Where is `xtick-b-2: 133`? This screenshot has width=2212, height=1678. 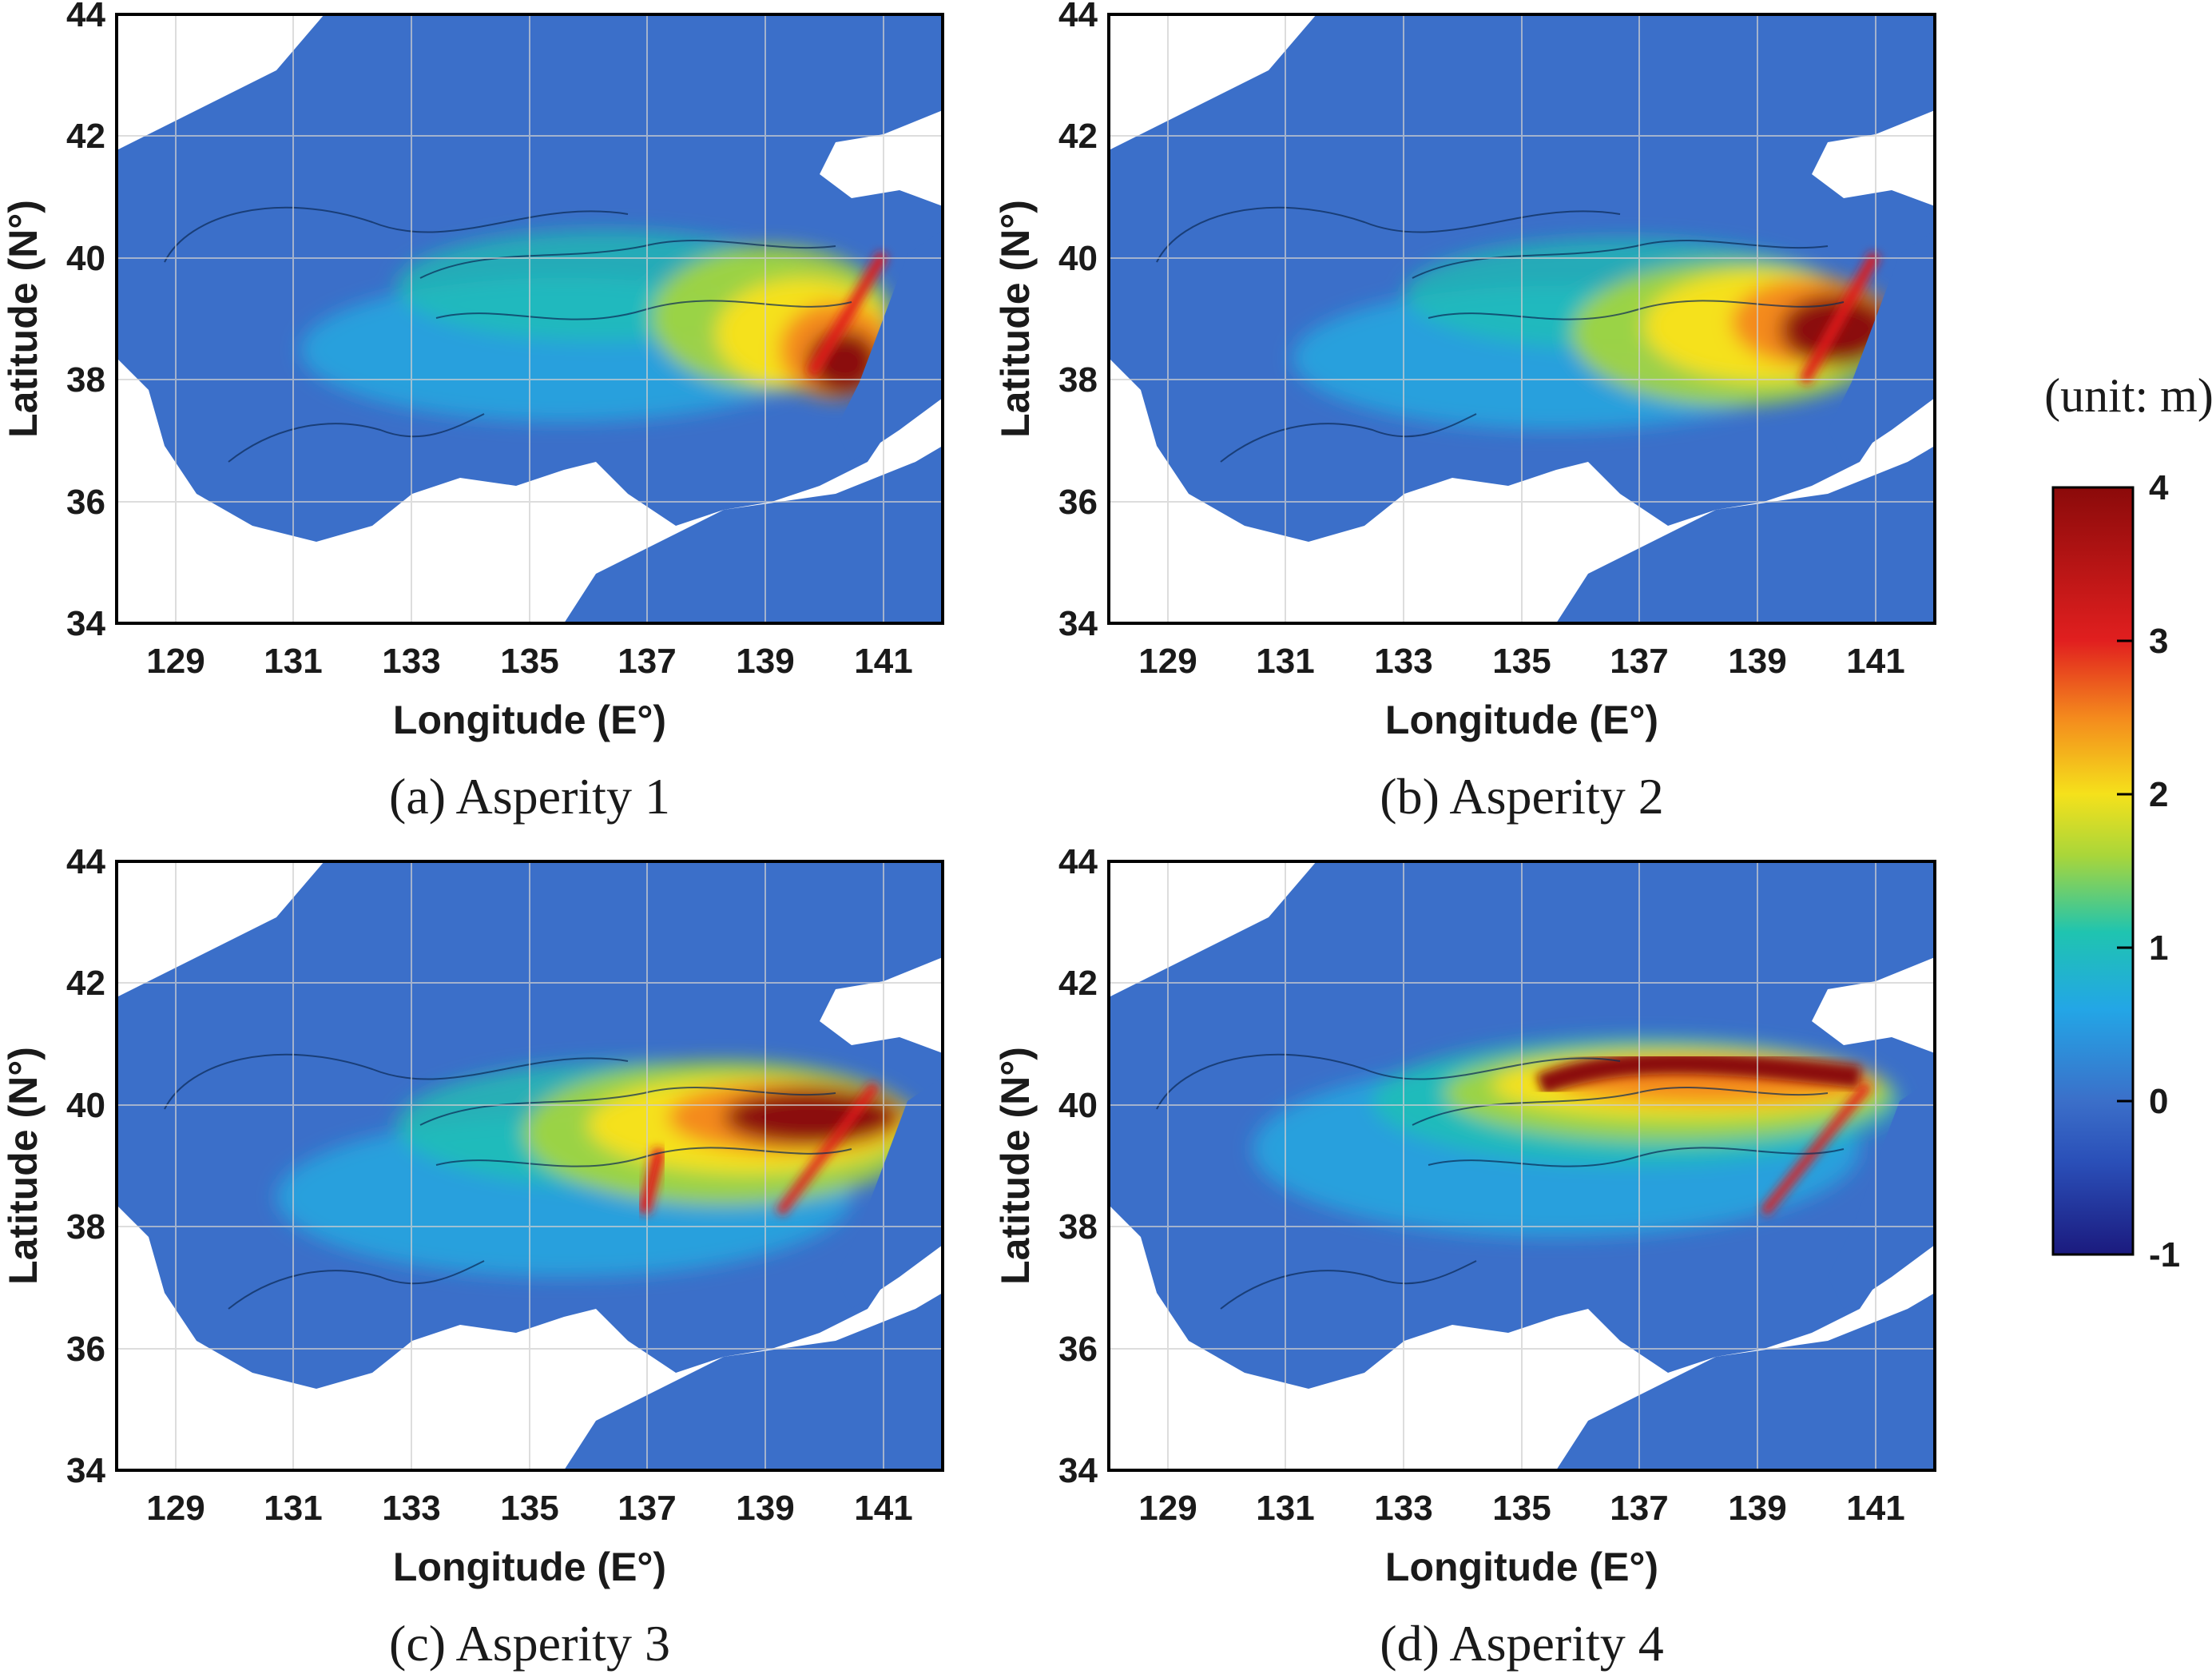 xtick-b-2: 133 is located at coordinates (1403, 661).